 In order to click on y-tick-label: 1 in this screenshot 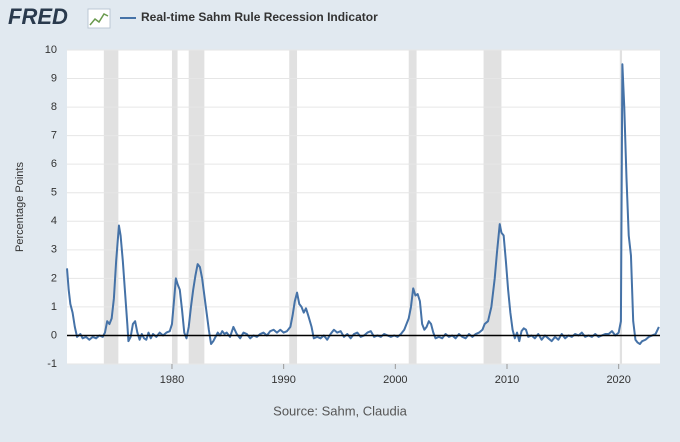, I will do `click(54, 307)`.